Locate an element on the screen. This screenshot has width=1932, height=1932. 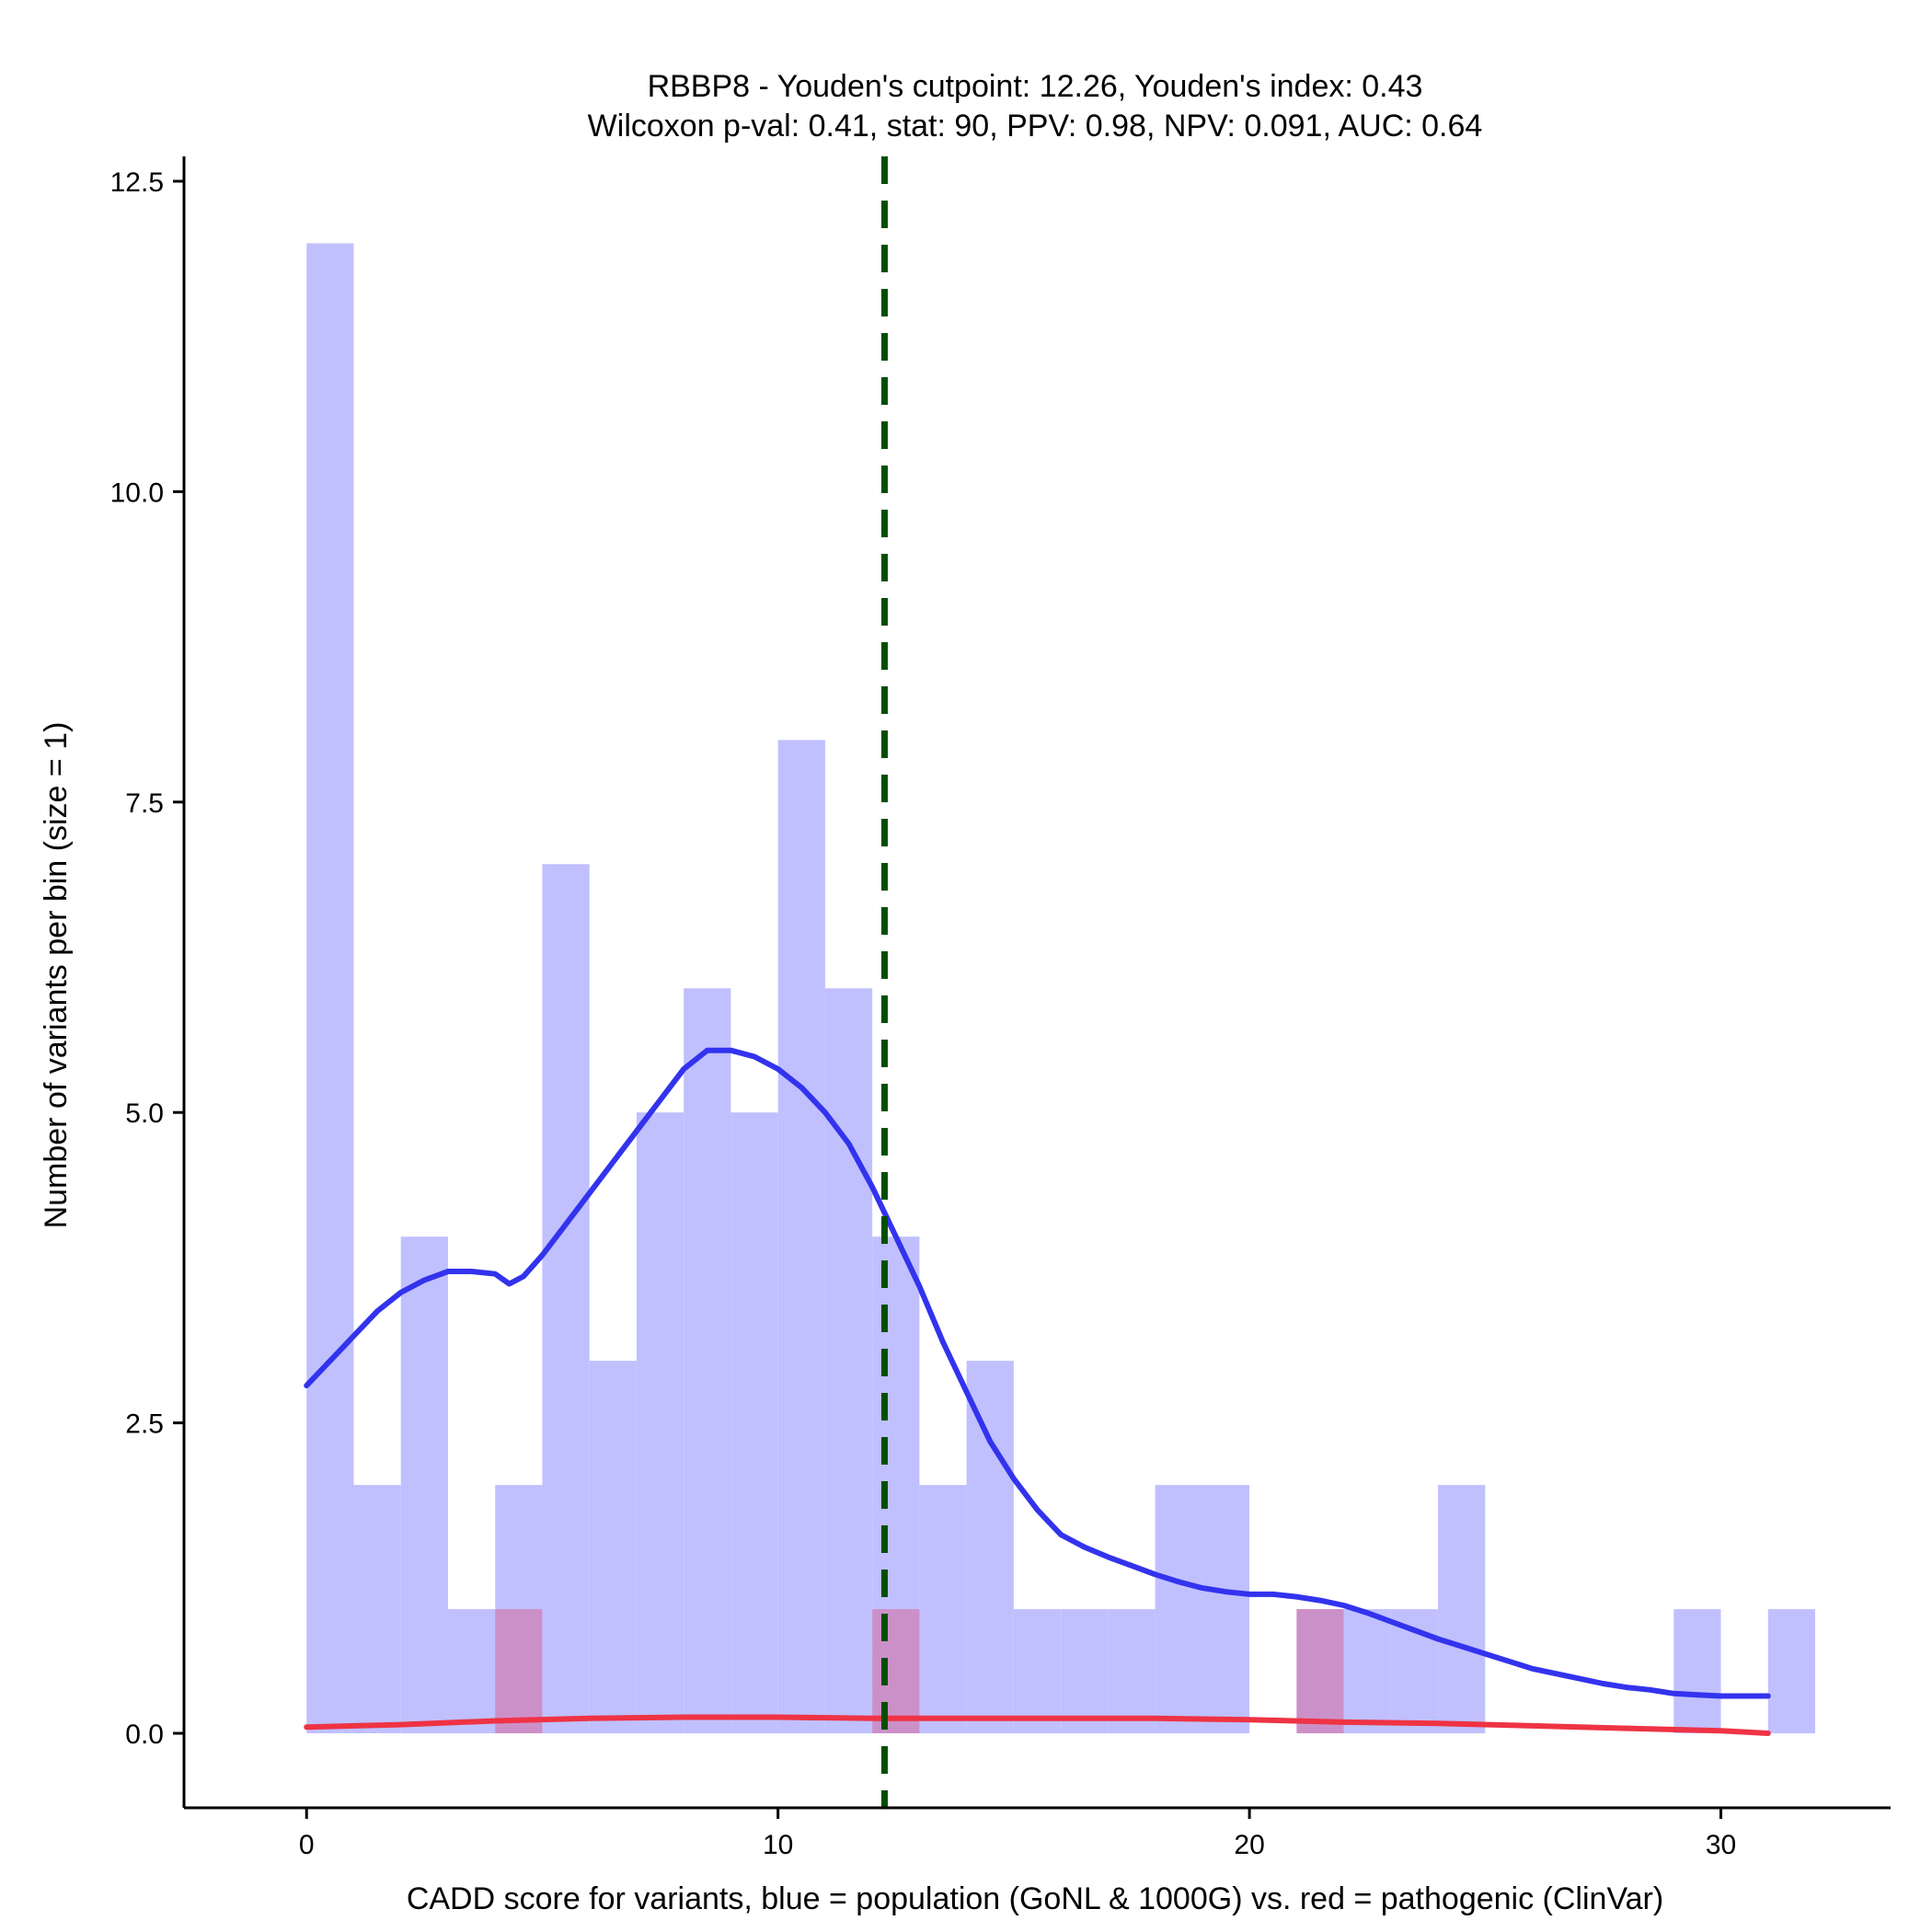
x-tick-label: 30 is located at coordinates (1721, 1845).